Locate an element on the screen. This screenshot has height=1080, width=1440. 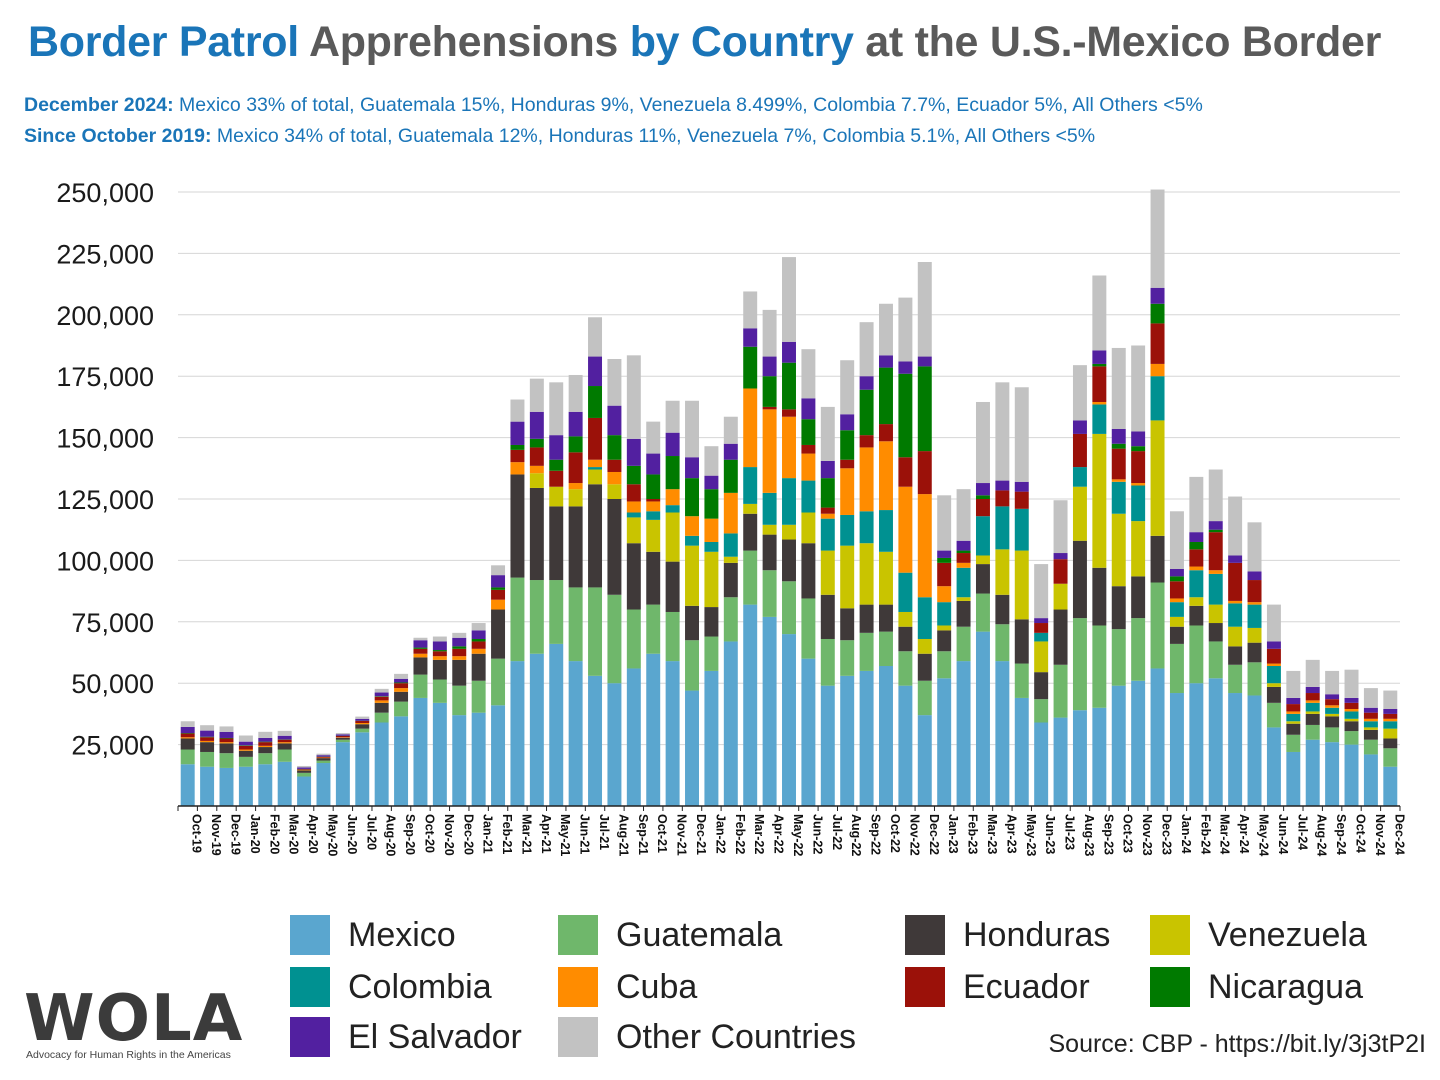
x-tick-label: Feb-23 is located at coordinates (973, 834).